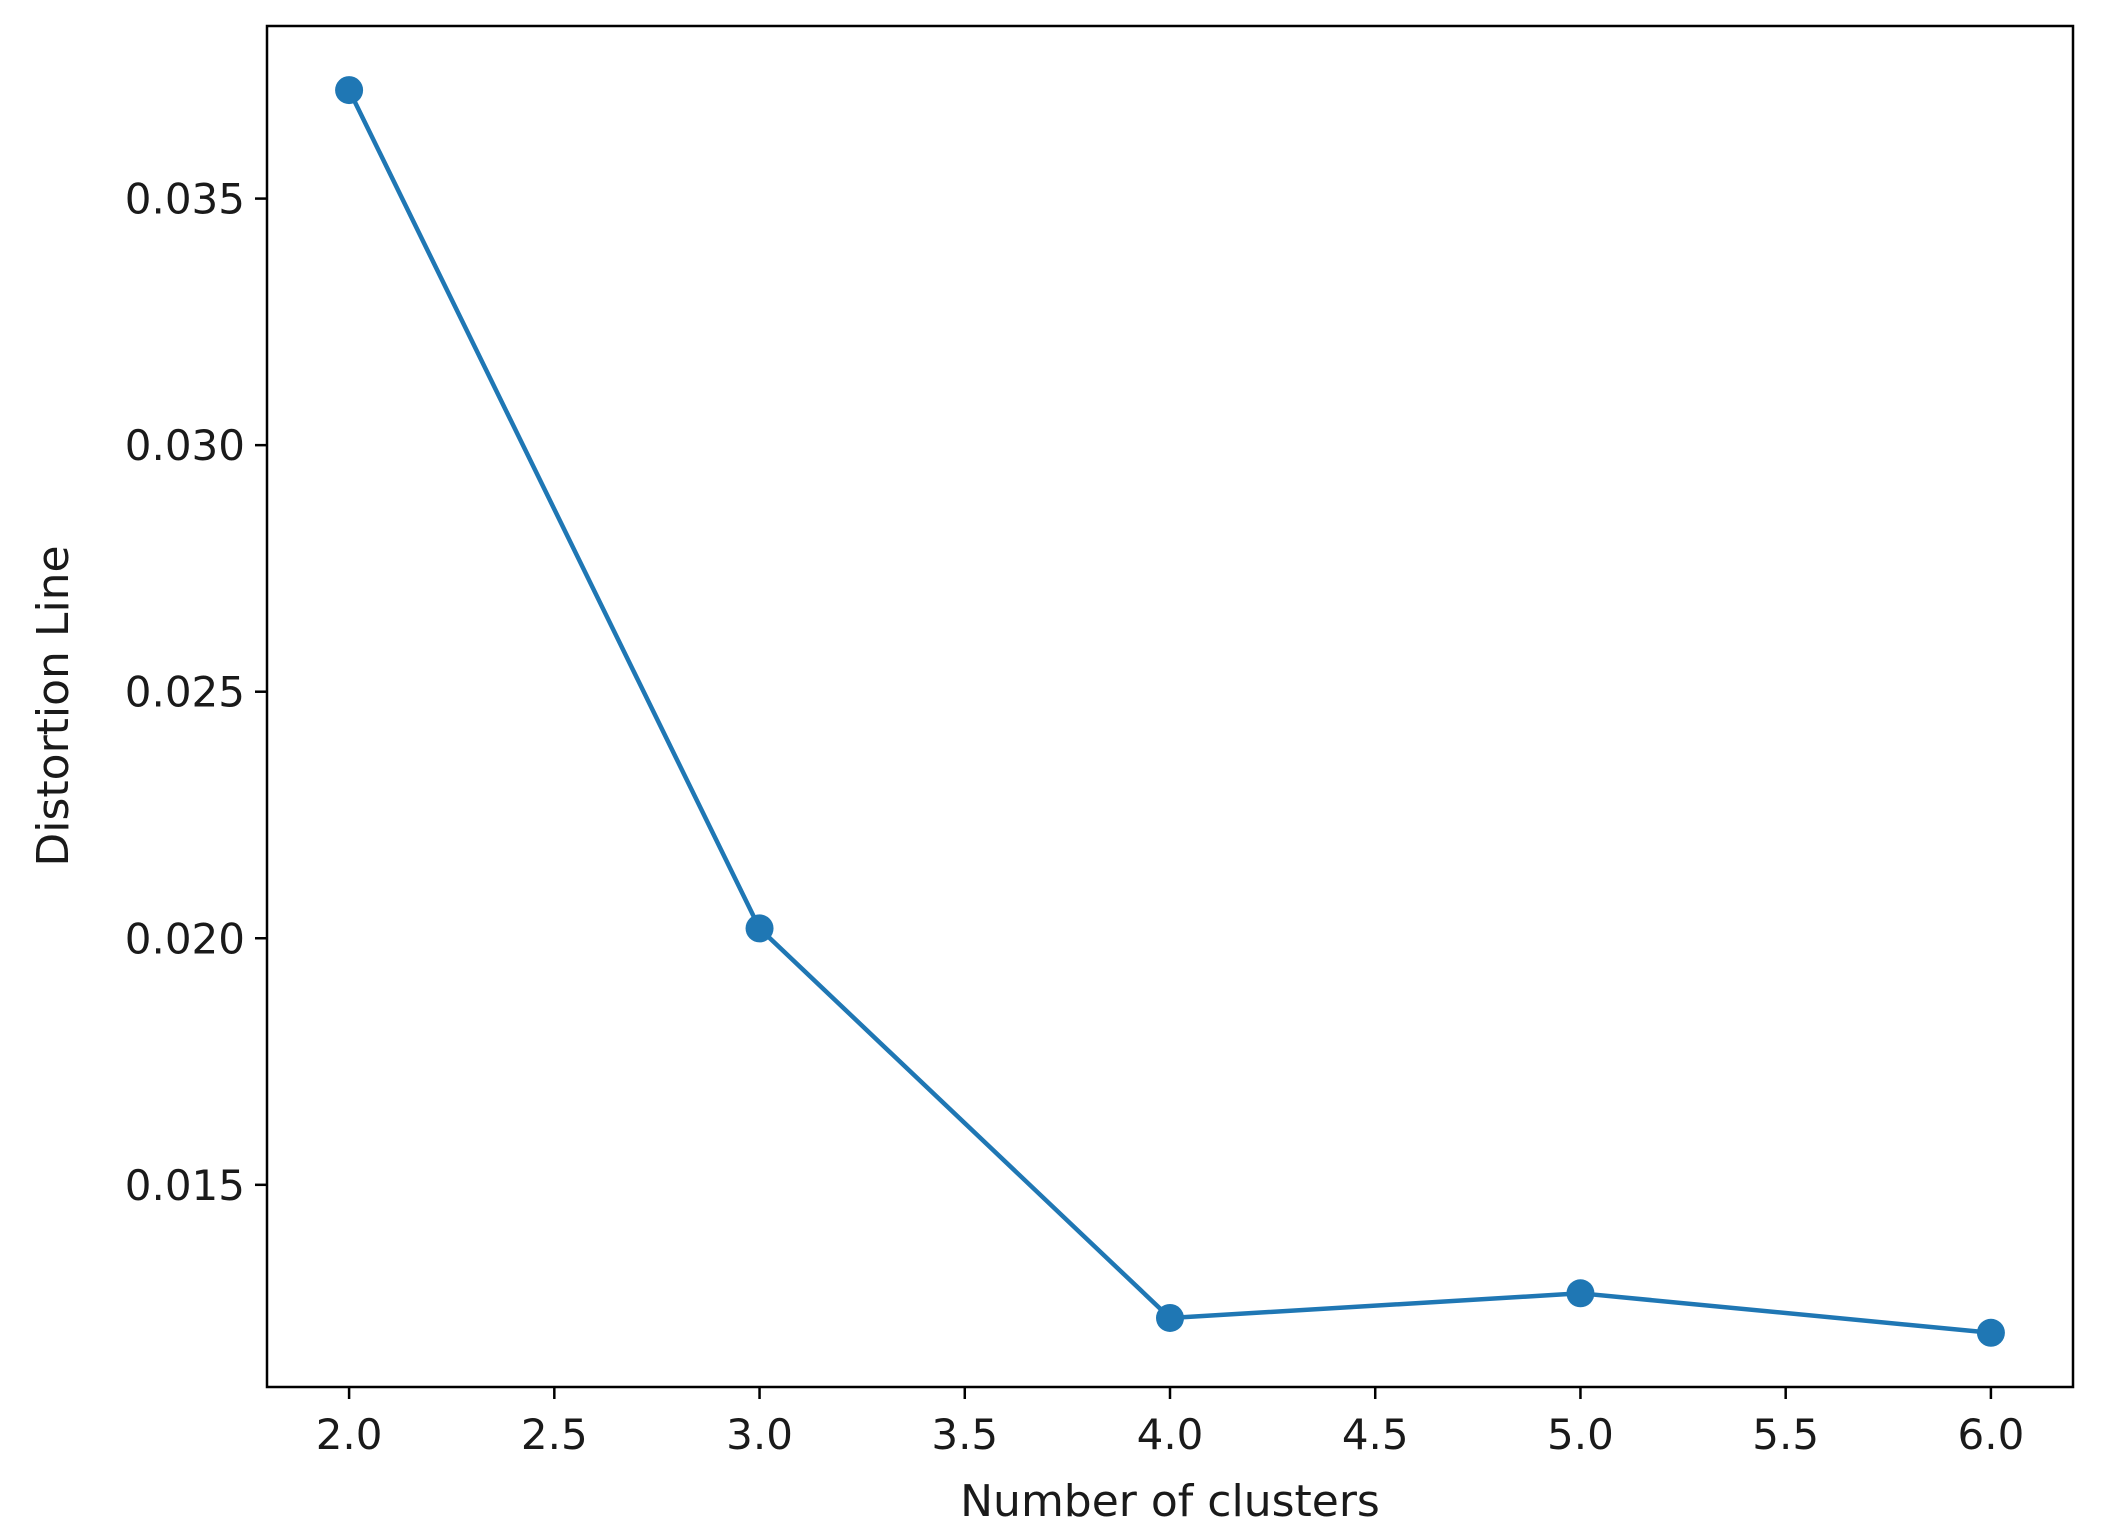  I want to click on y-tick-label: 0.020, so click(185, 938).